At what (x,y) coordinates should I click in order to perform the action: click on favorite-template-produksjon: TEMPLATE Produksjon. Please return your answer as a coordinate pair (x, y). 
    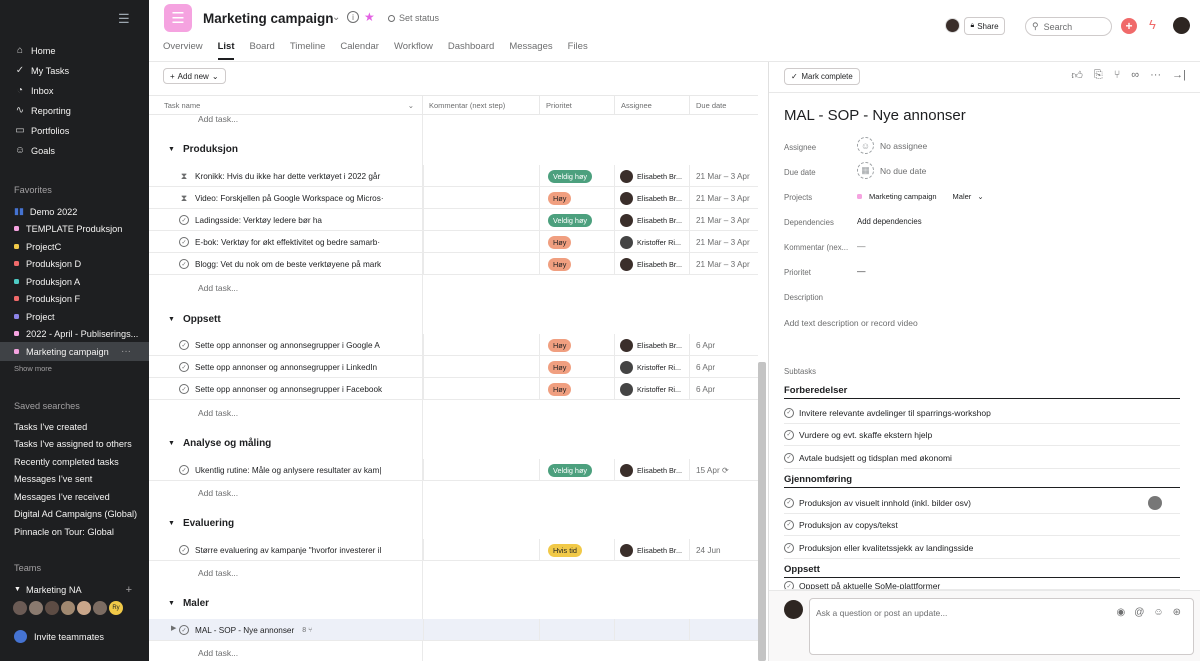
    Looking at the image, I should click on (74, 228).